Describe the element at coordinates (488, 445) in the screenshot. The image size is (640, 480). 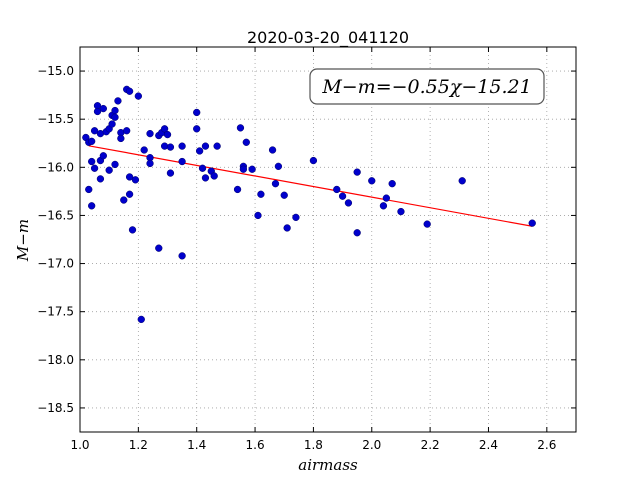
I see `x-tick-label: 2.4` at that location.